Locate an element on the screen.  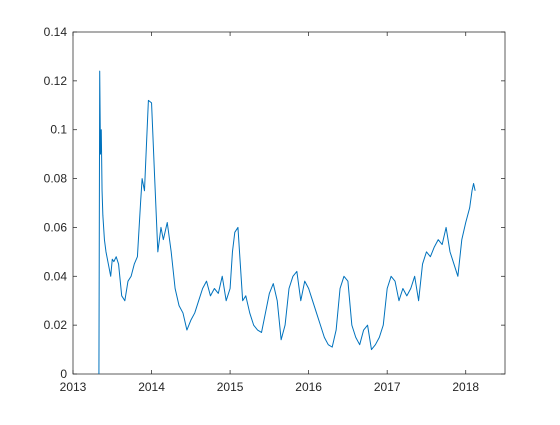
x-tick-label: 2017 is located at coordinates (387, 387).